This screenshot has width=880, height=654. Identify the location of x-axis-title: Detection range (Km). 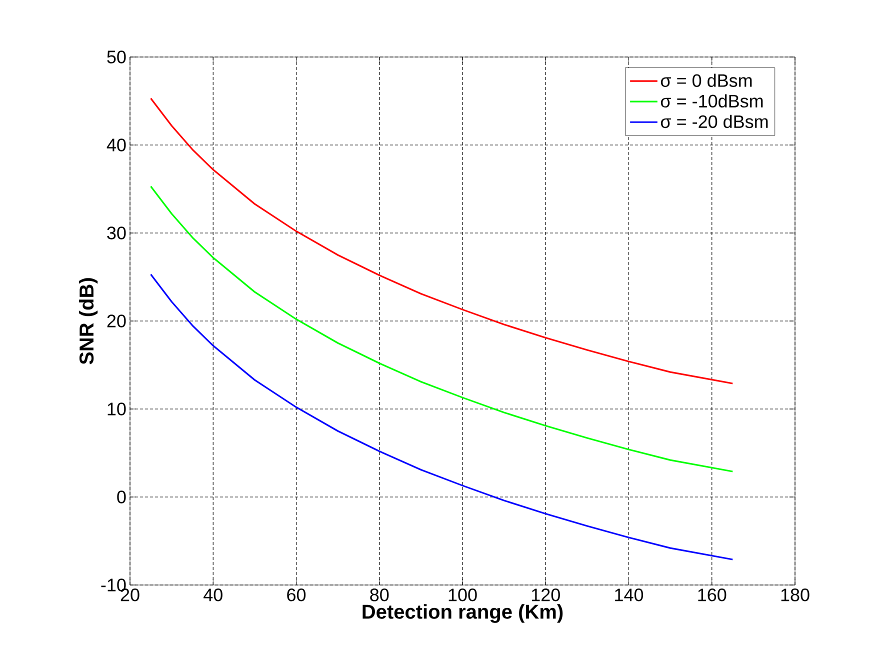
(462, 613).